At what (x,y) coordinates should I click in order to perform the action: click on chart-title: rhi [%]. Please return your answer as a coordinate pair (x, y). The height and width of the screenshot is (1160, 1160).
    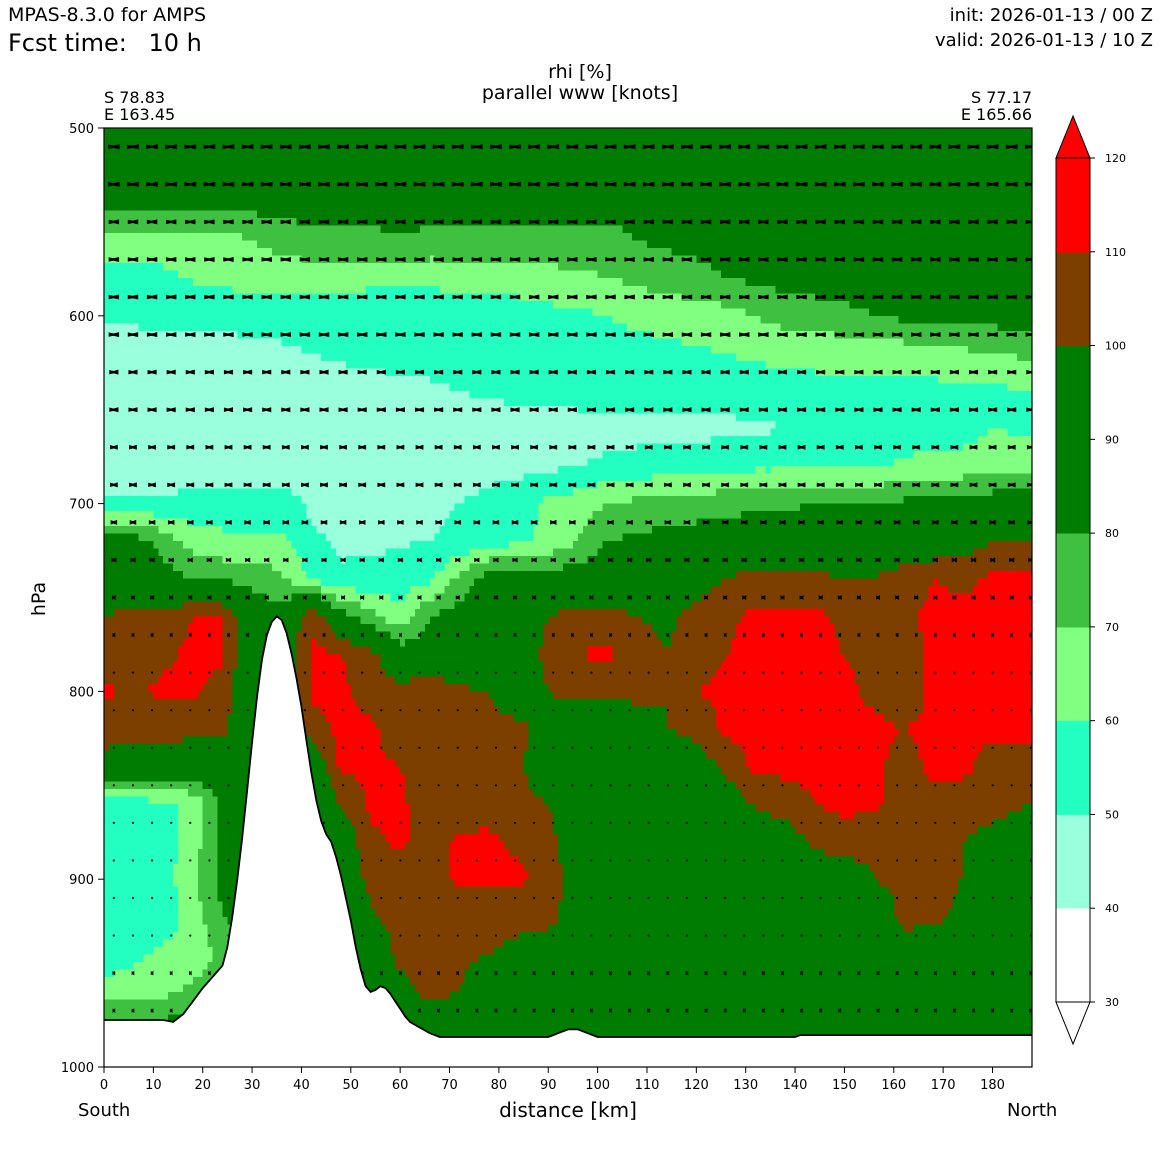
    Looking at the image, I should click on (580, 72).